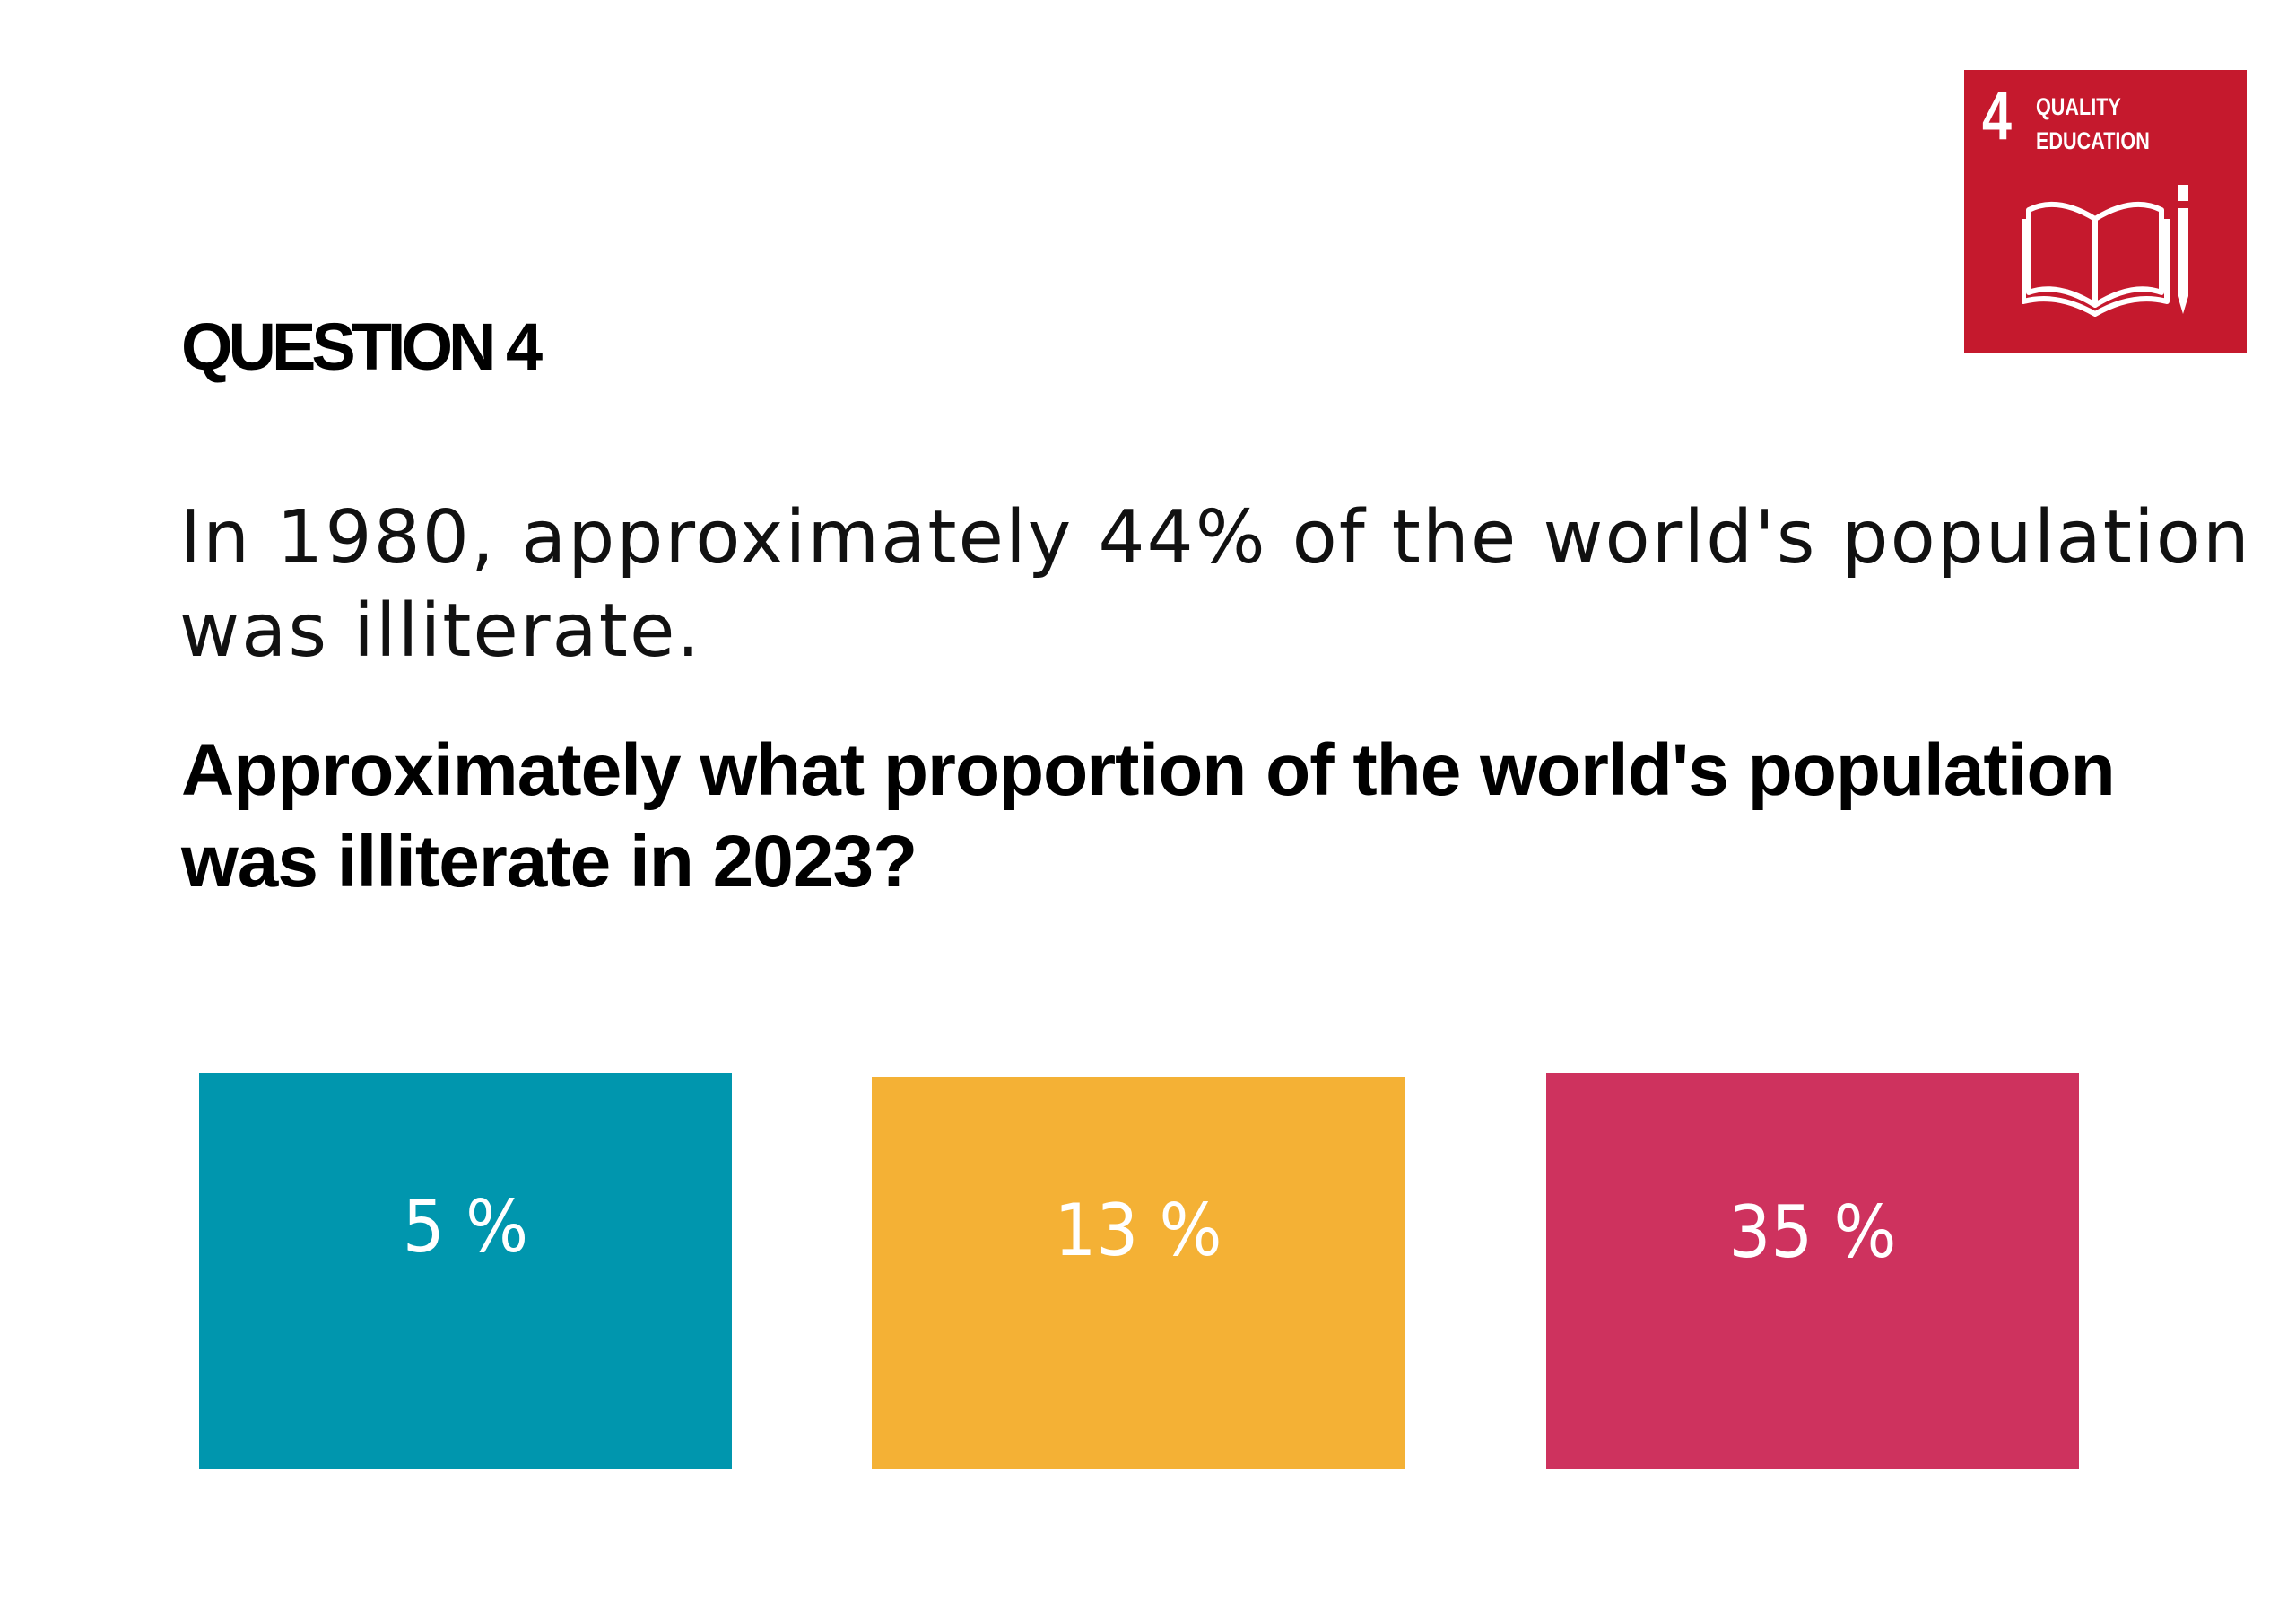  Describe the element at coordinates (1812, 1232) in the screenshot. I see `answer-option-label: 35 %` at that location.